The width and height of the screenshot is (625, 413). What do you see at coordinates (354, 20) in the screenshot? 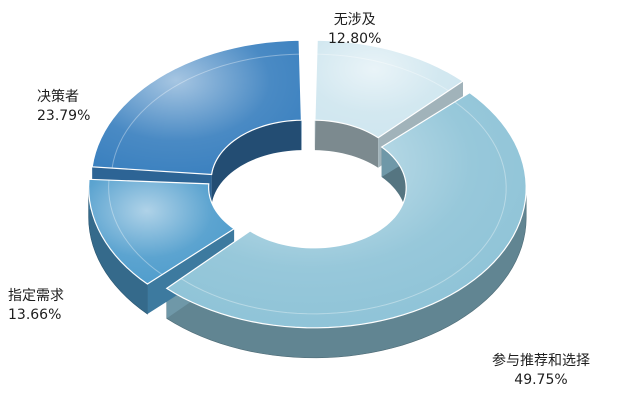
I see `slice-name: 无涉及` at bounding box center [354, 20].